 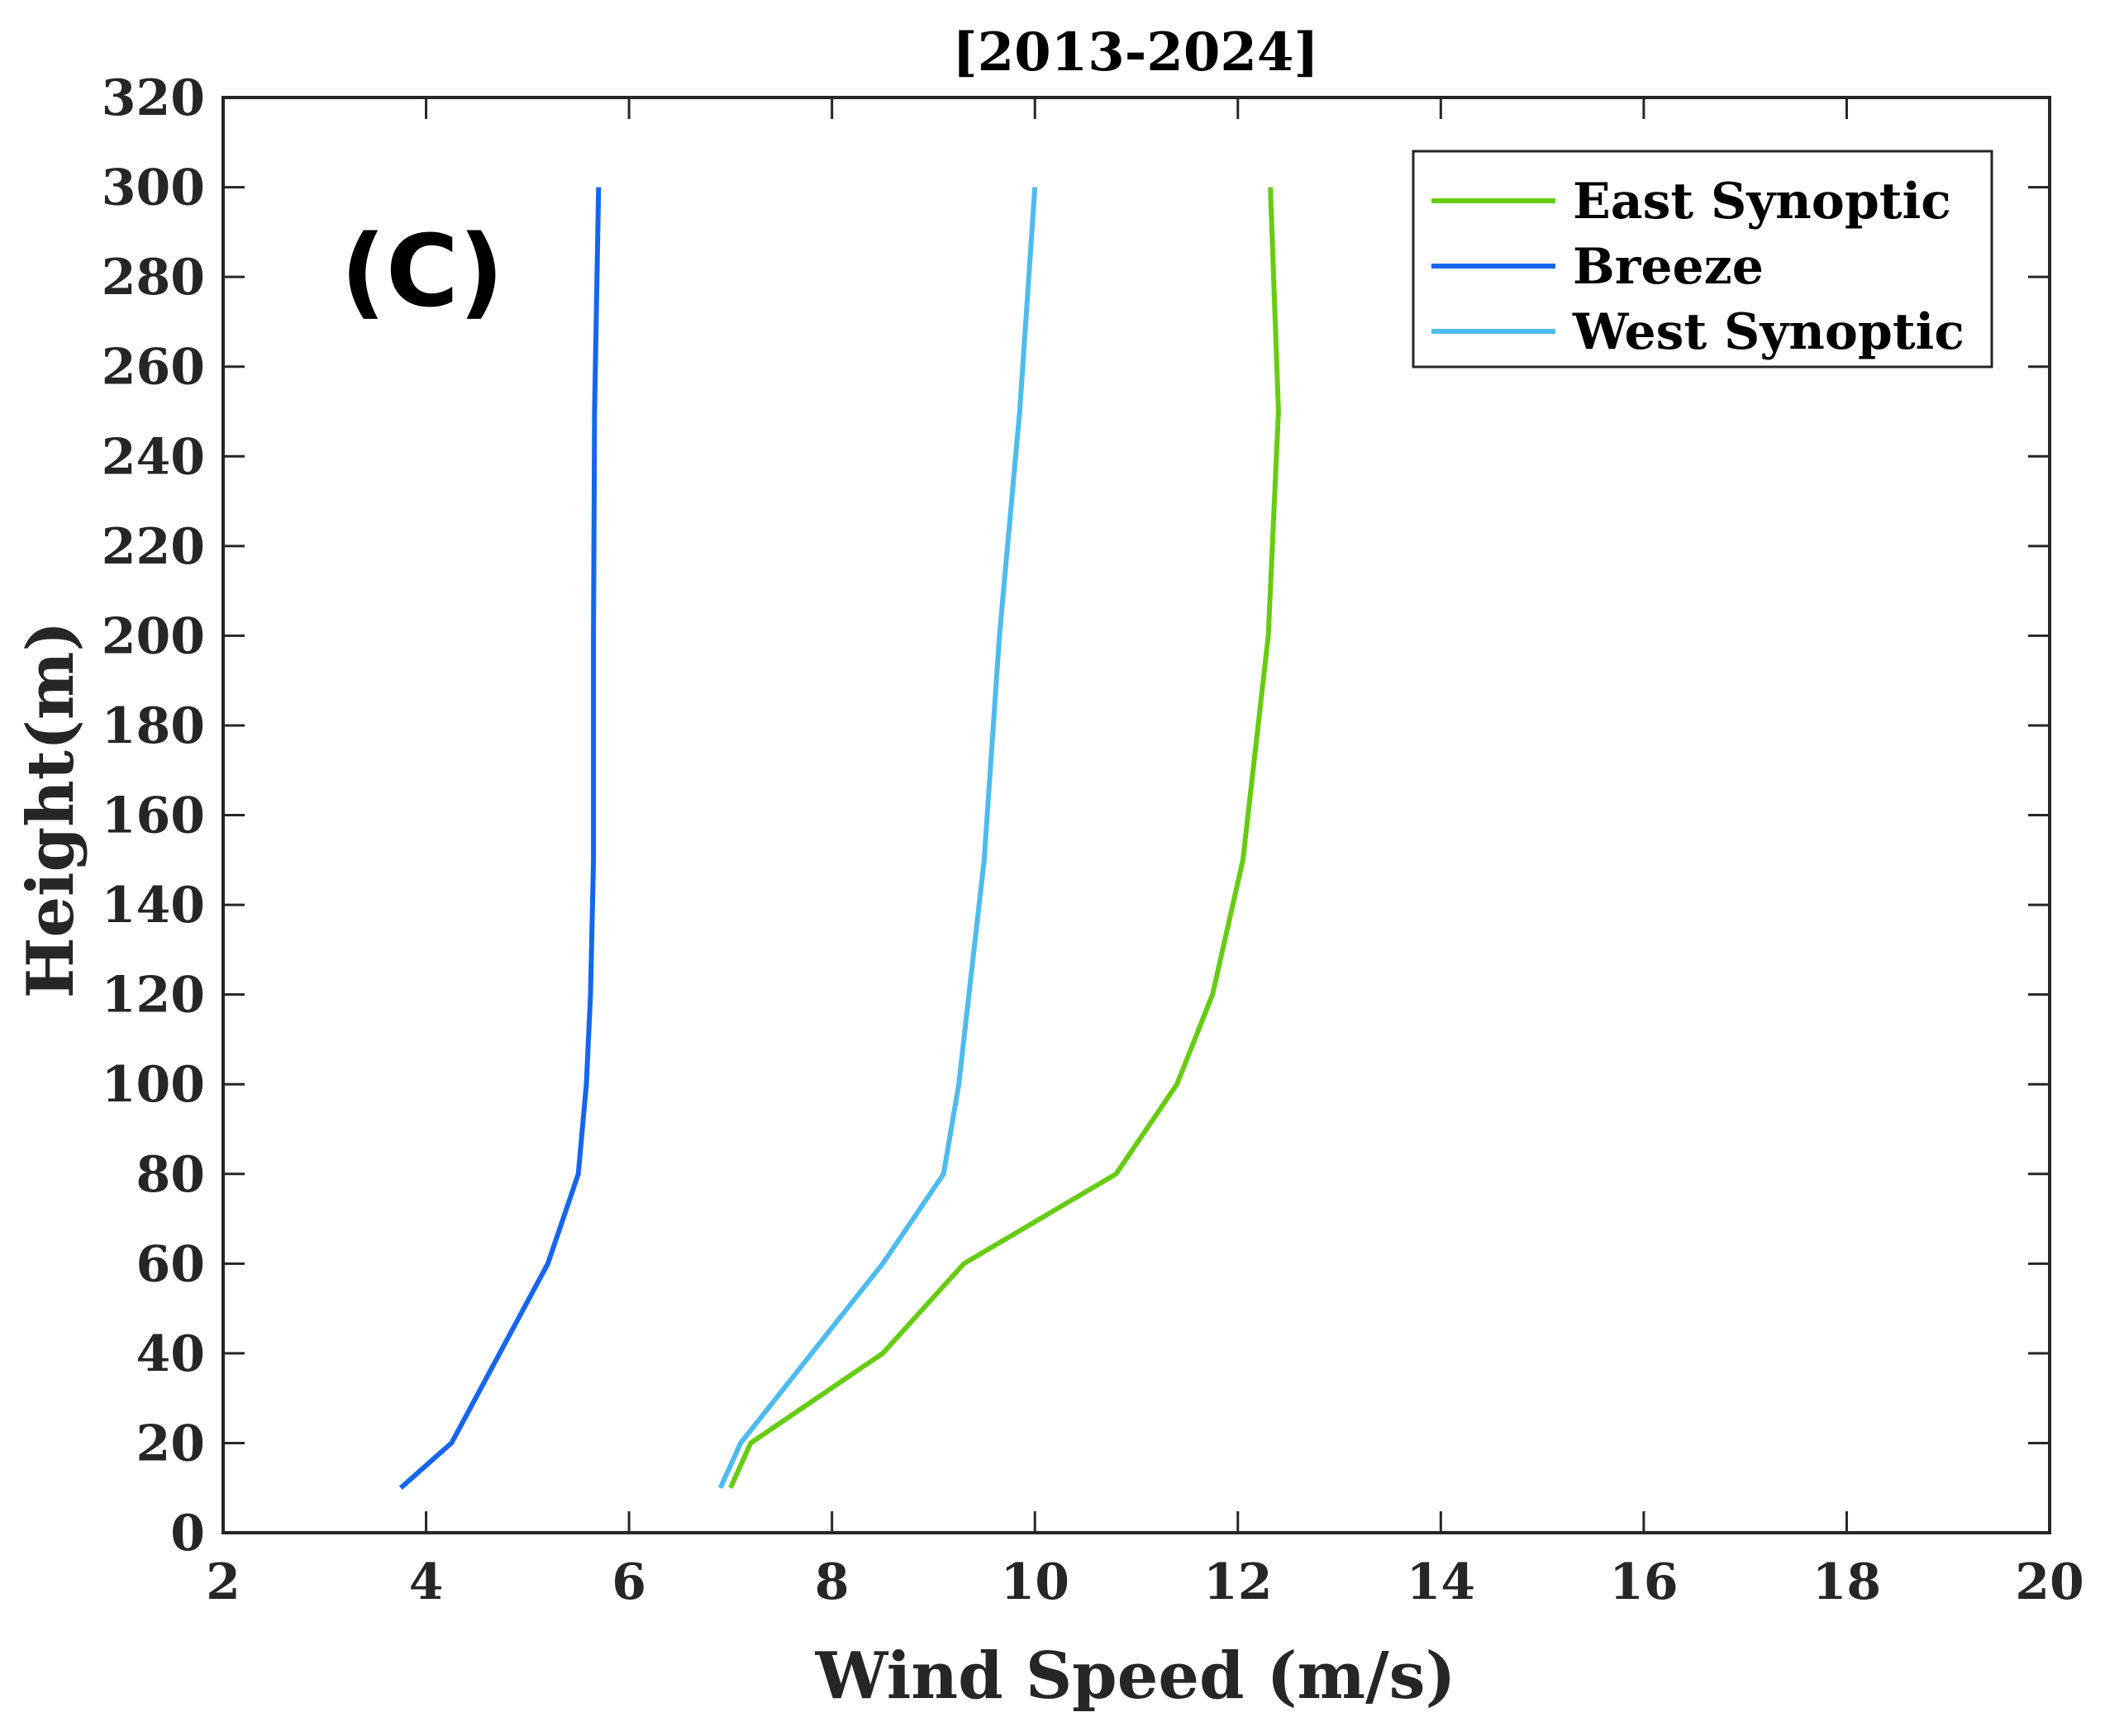 I want to click on y-tick-label: 100, so click(x=153, y=1085).